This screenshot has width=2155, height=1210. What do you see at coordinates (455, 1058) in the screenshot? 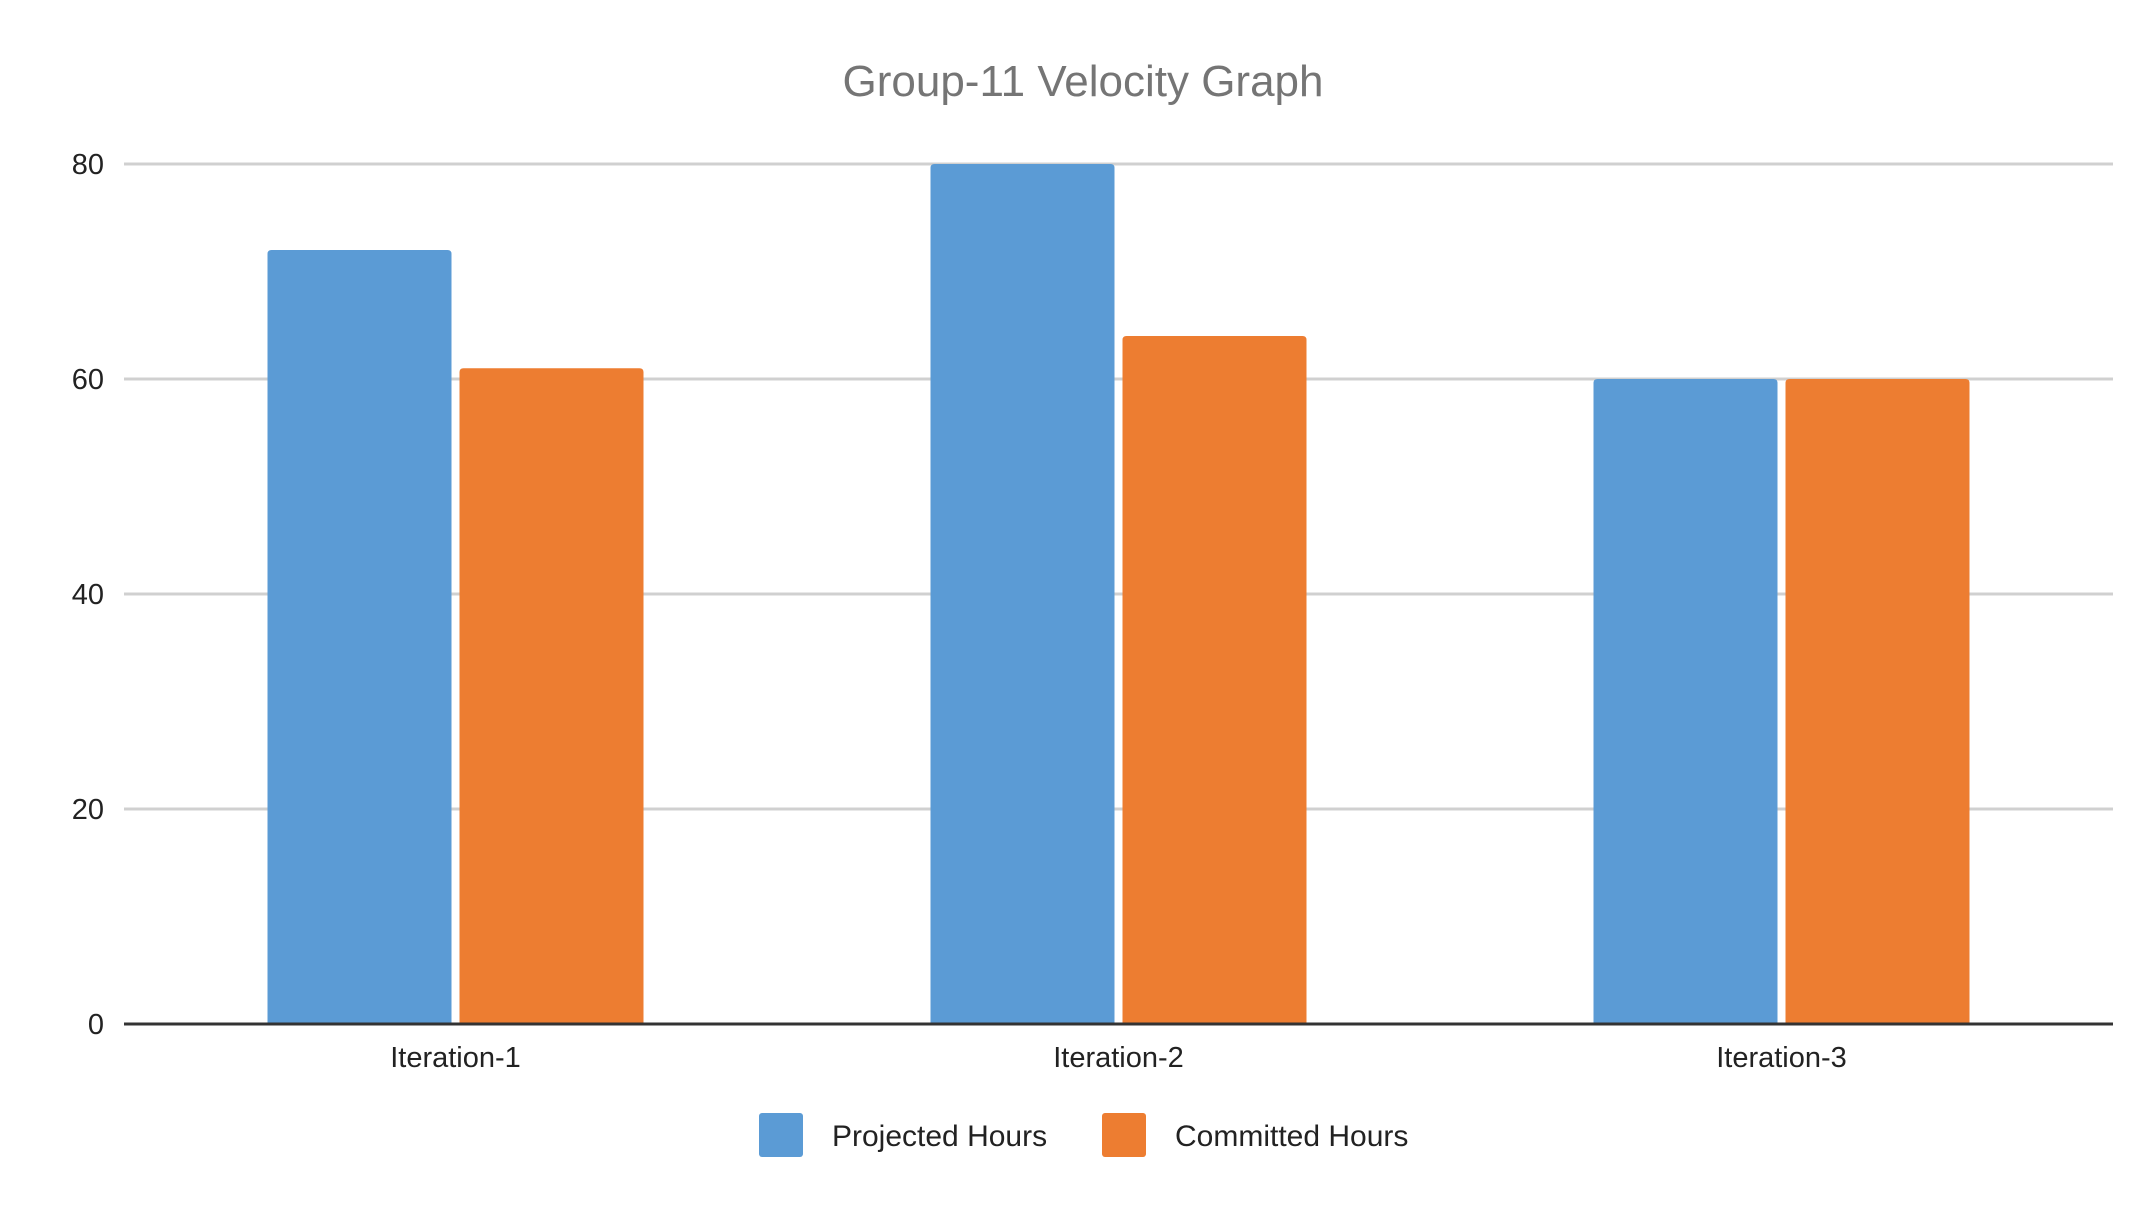
I see `x-tick-label-iteration-1: Iteration-1` at bounding box center [455, 1058].